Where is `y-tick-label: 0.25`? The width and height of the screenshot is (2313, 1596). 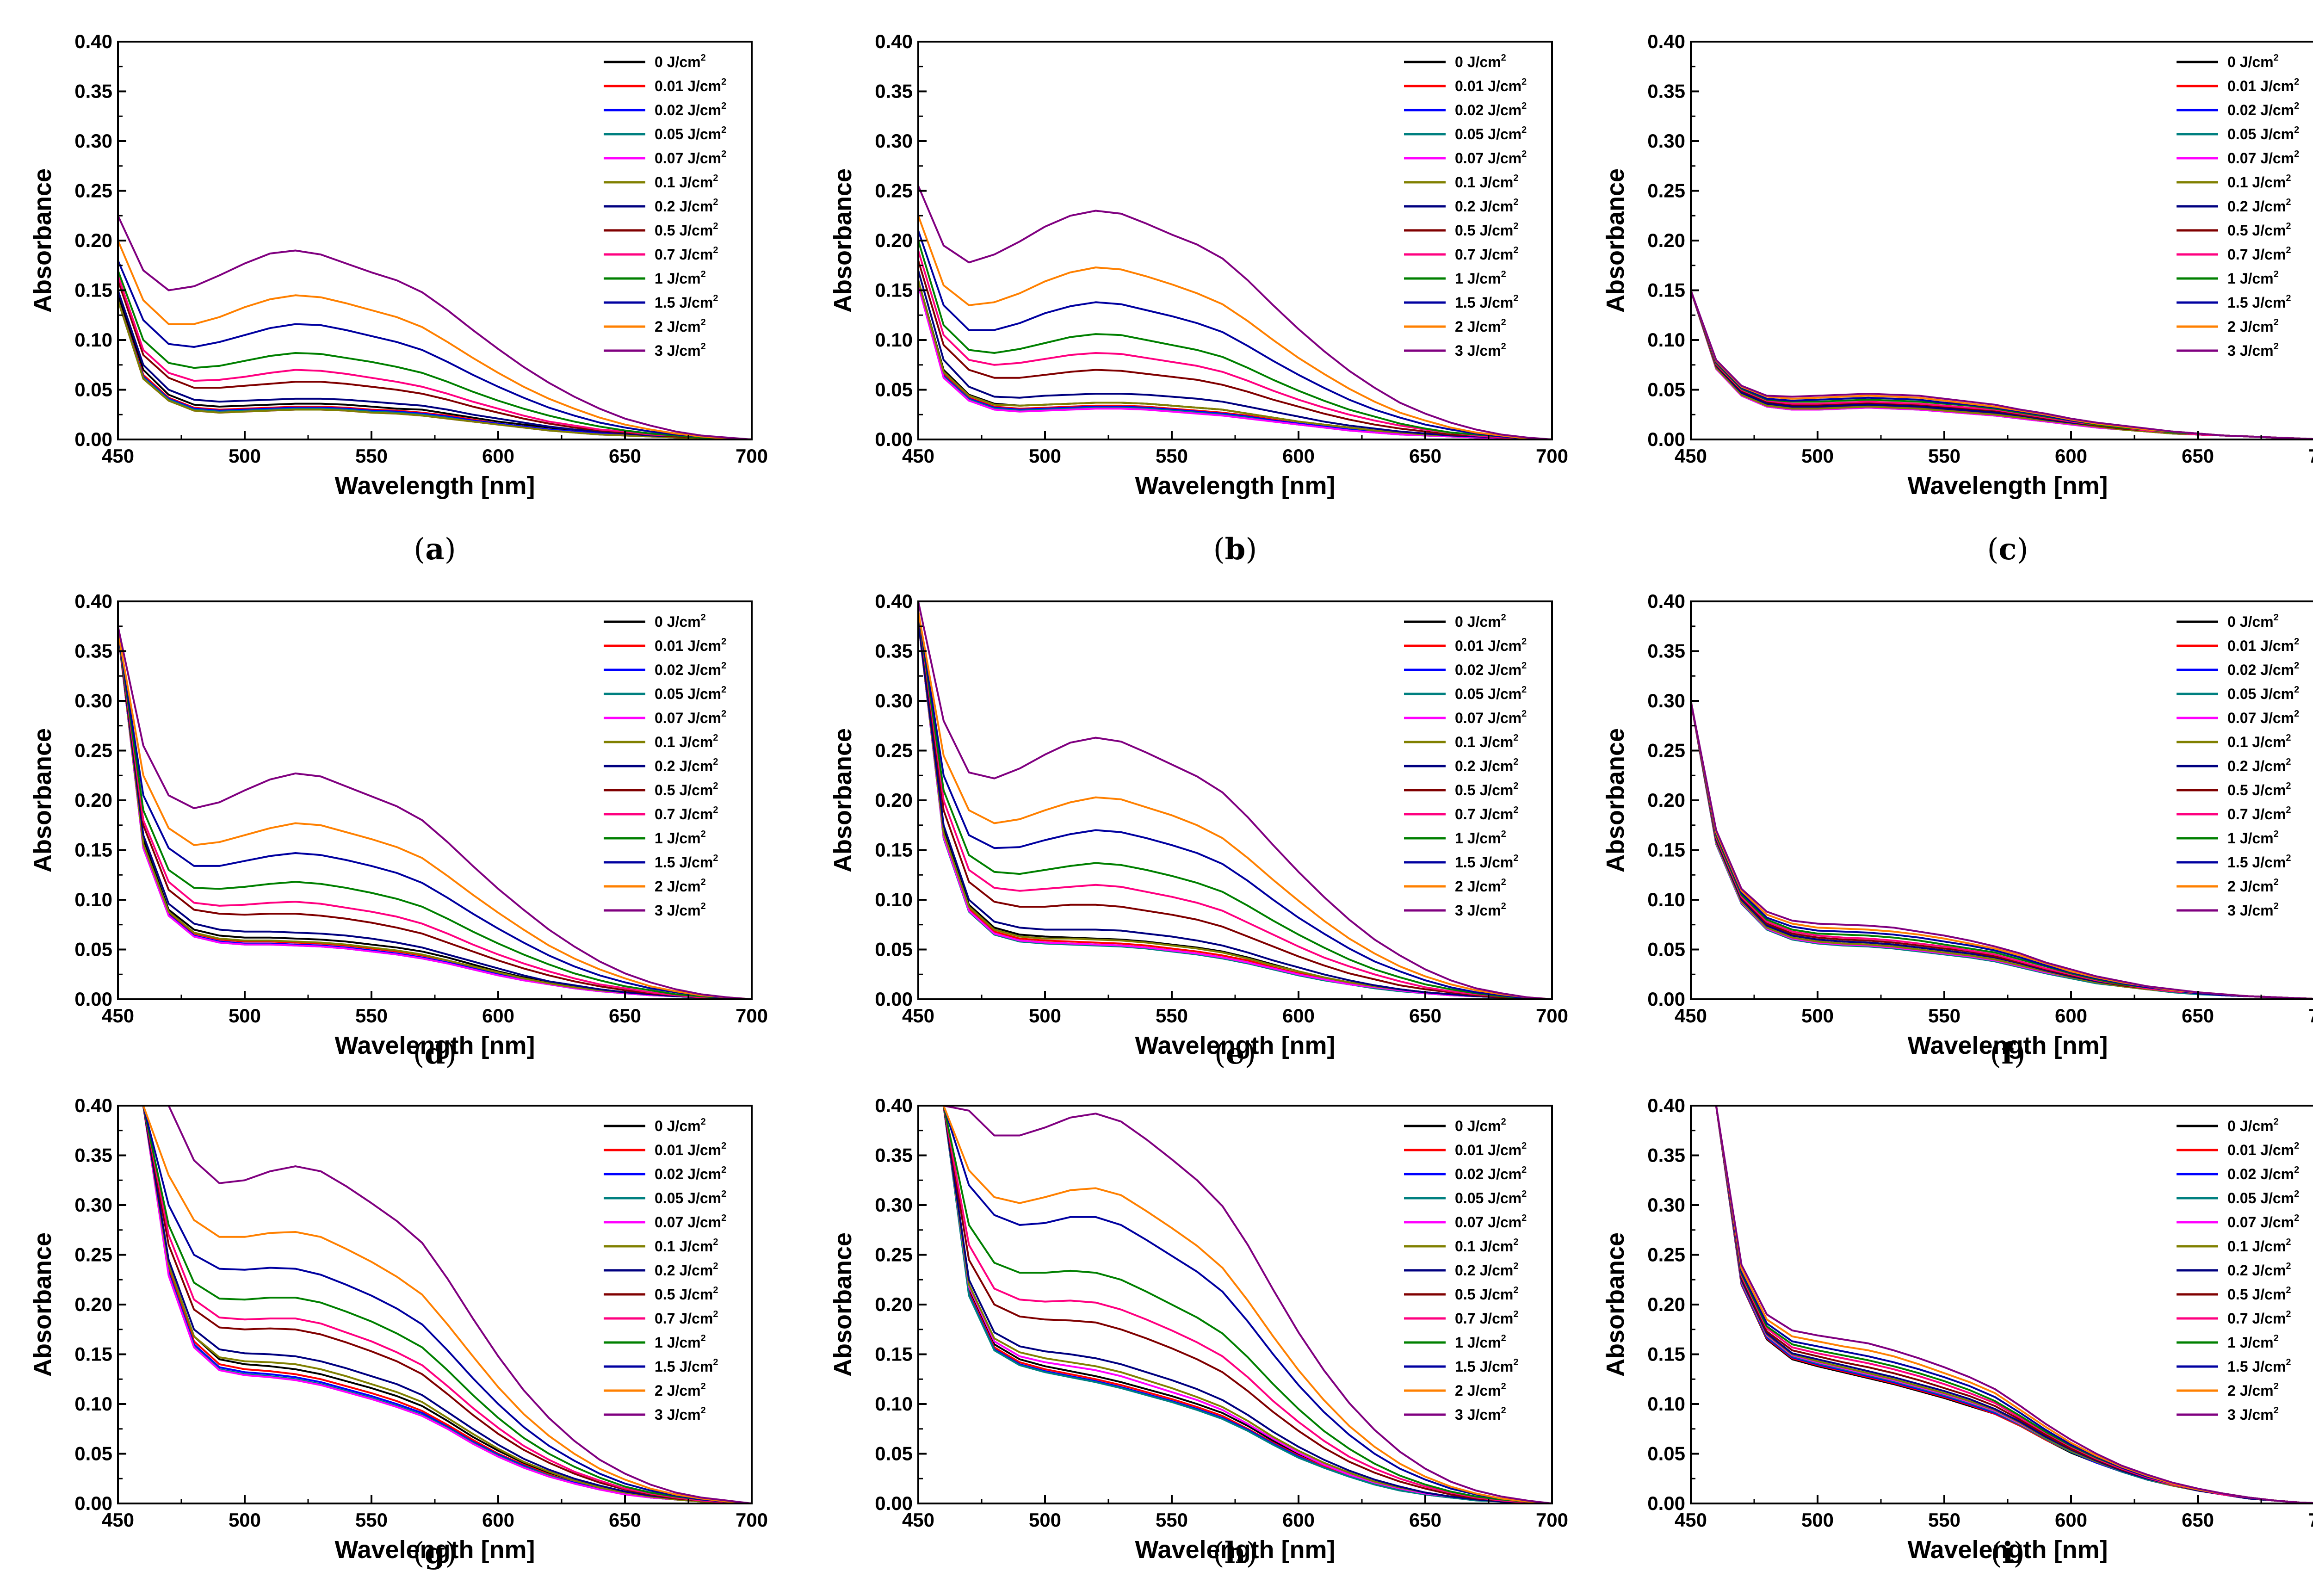 y-tick-label: 0.25 is located at coordinates (894, 750).